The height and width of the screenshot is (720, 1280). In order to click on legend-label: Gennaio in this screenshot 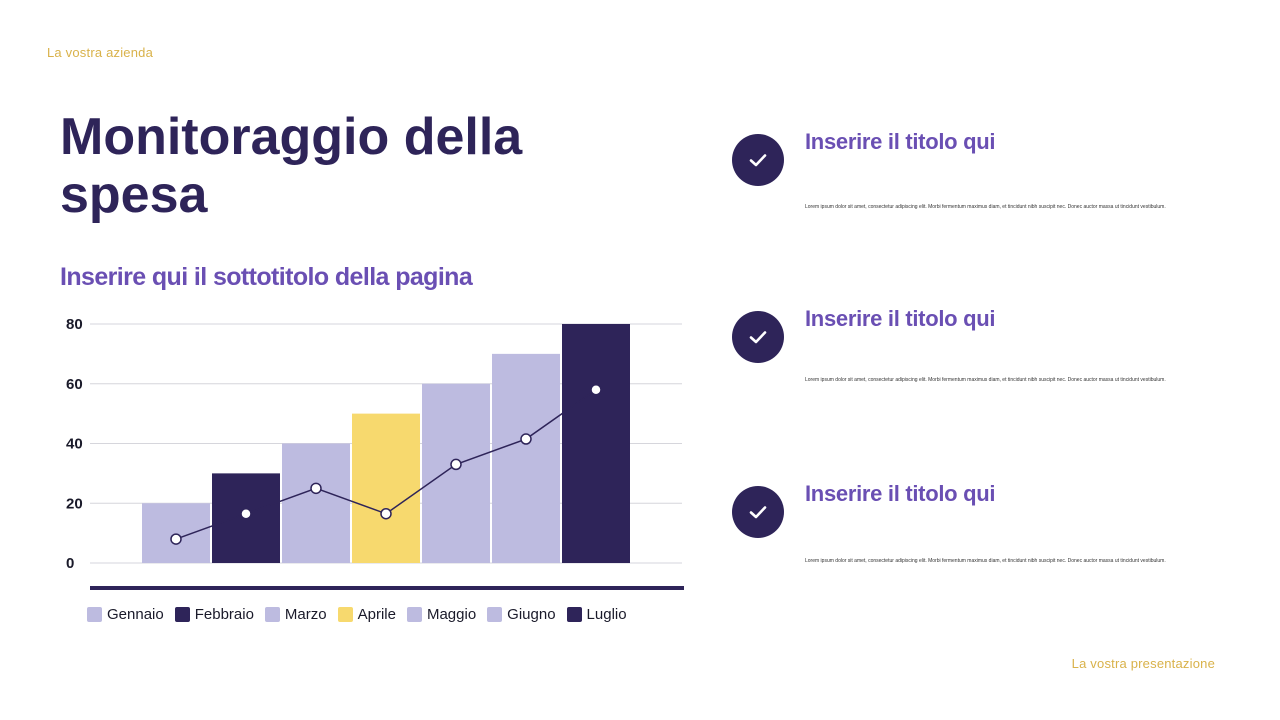, I will do `click(135, 614)`.